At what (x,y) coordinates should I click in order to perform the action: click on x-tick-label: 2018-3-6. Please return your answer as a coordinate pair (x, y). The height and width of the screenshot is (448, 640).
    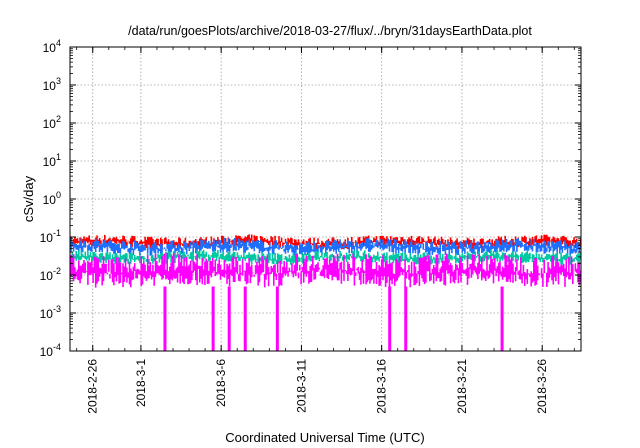
    Looking at the image, I should click on (221, 383).